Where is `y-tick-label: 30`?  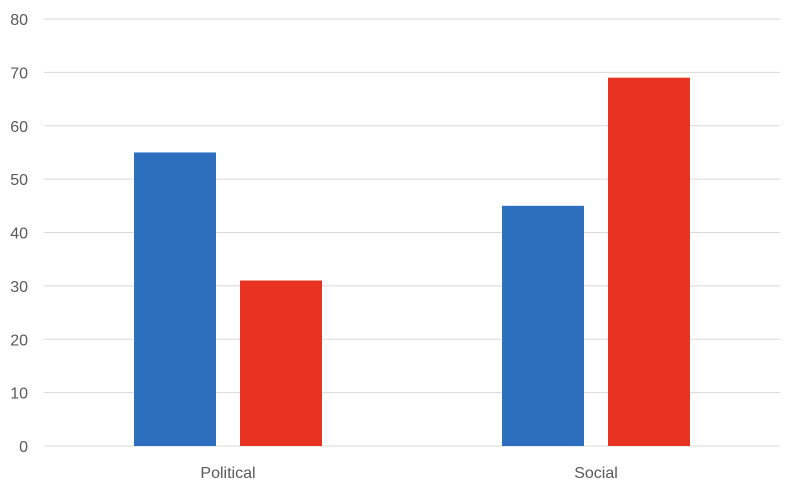
y-tick-label: 30 is located at coordinates (19, 287).